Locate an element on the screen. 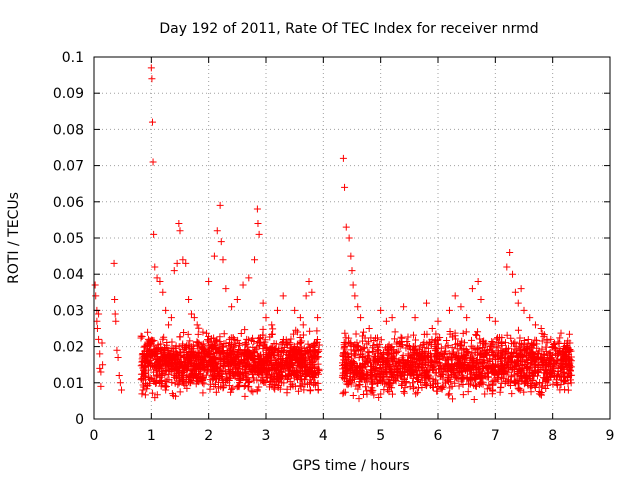  x-tick-label: 3 is located at coordinates (266, 436).